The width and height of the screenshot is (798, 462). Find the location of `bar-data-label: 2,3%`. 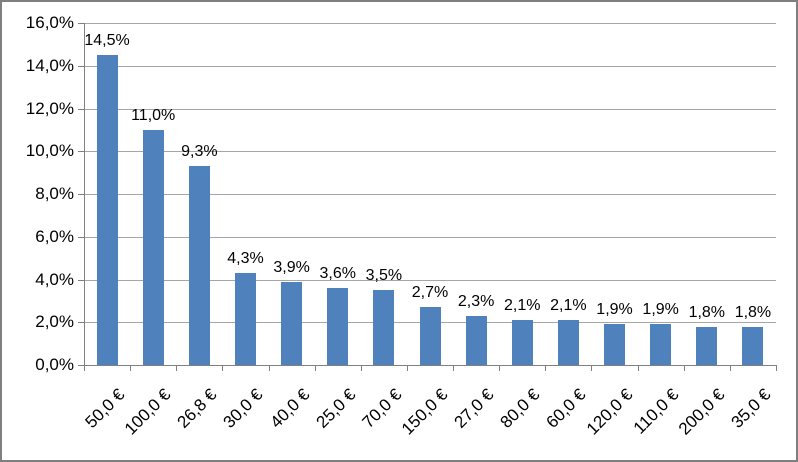

bar-data-label: 2,3% is located at coordinates (476, 301).